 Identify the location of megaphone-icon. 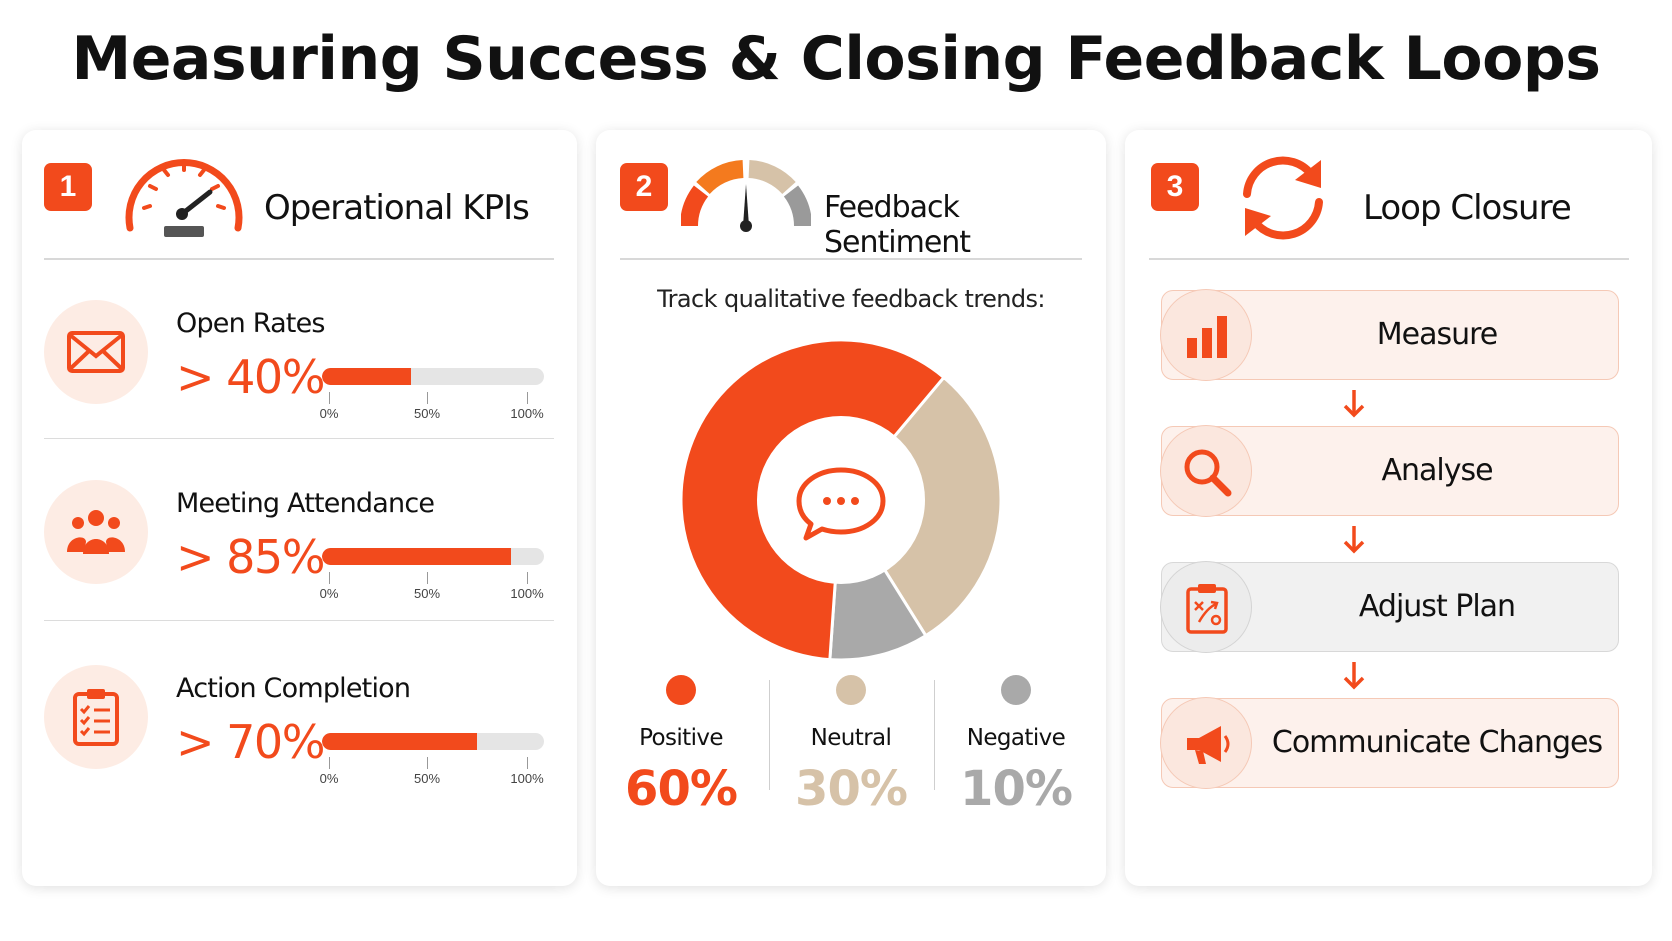
(1208, 745).